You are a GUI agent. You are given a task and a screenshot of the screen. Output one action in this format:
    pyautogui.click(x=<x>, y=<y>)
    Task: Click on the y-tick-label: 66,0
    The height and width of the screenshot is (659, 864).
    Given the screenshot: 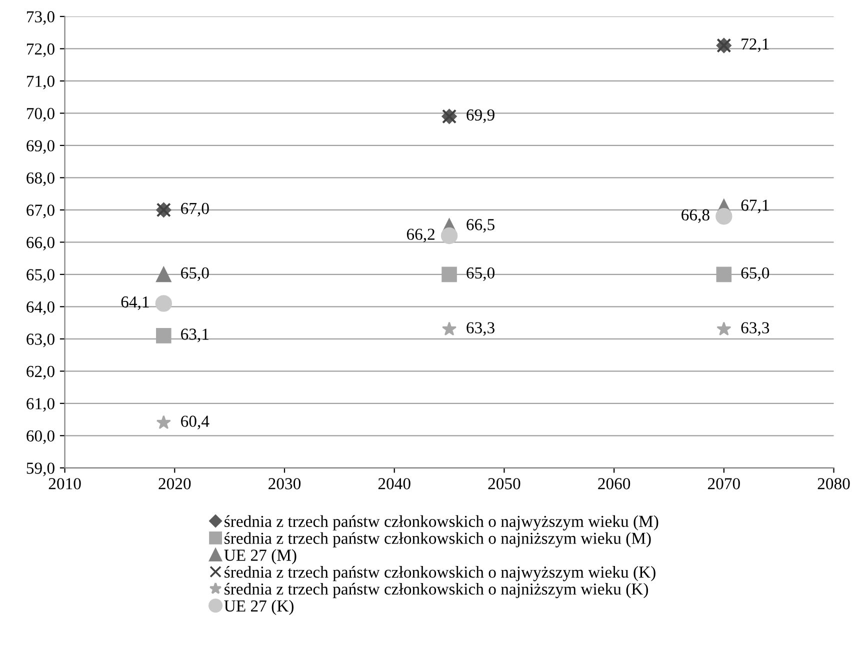 What is the action you would take?
    pyautogui.click(x=40, y=243)
    